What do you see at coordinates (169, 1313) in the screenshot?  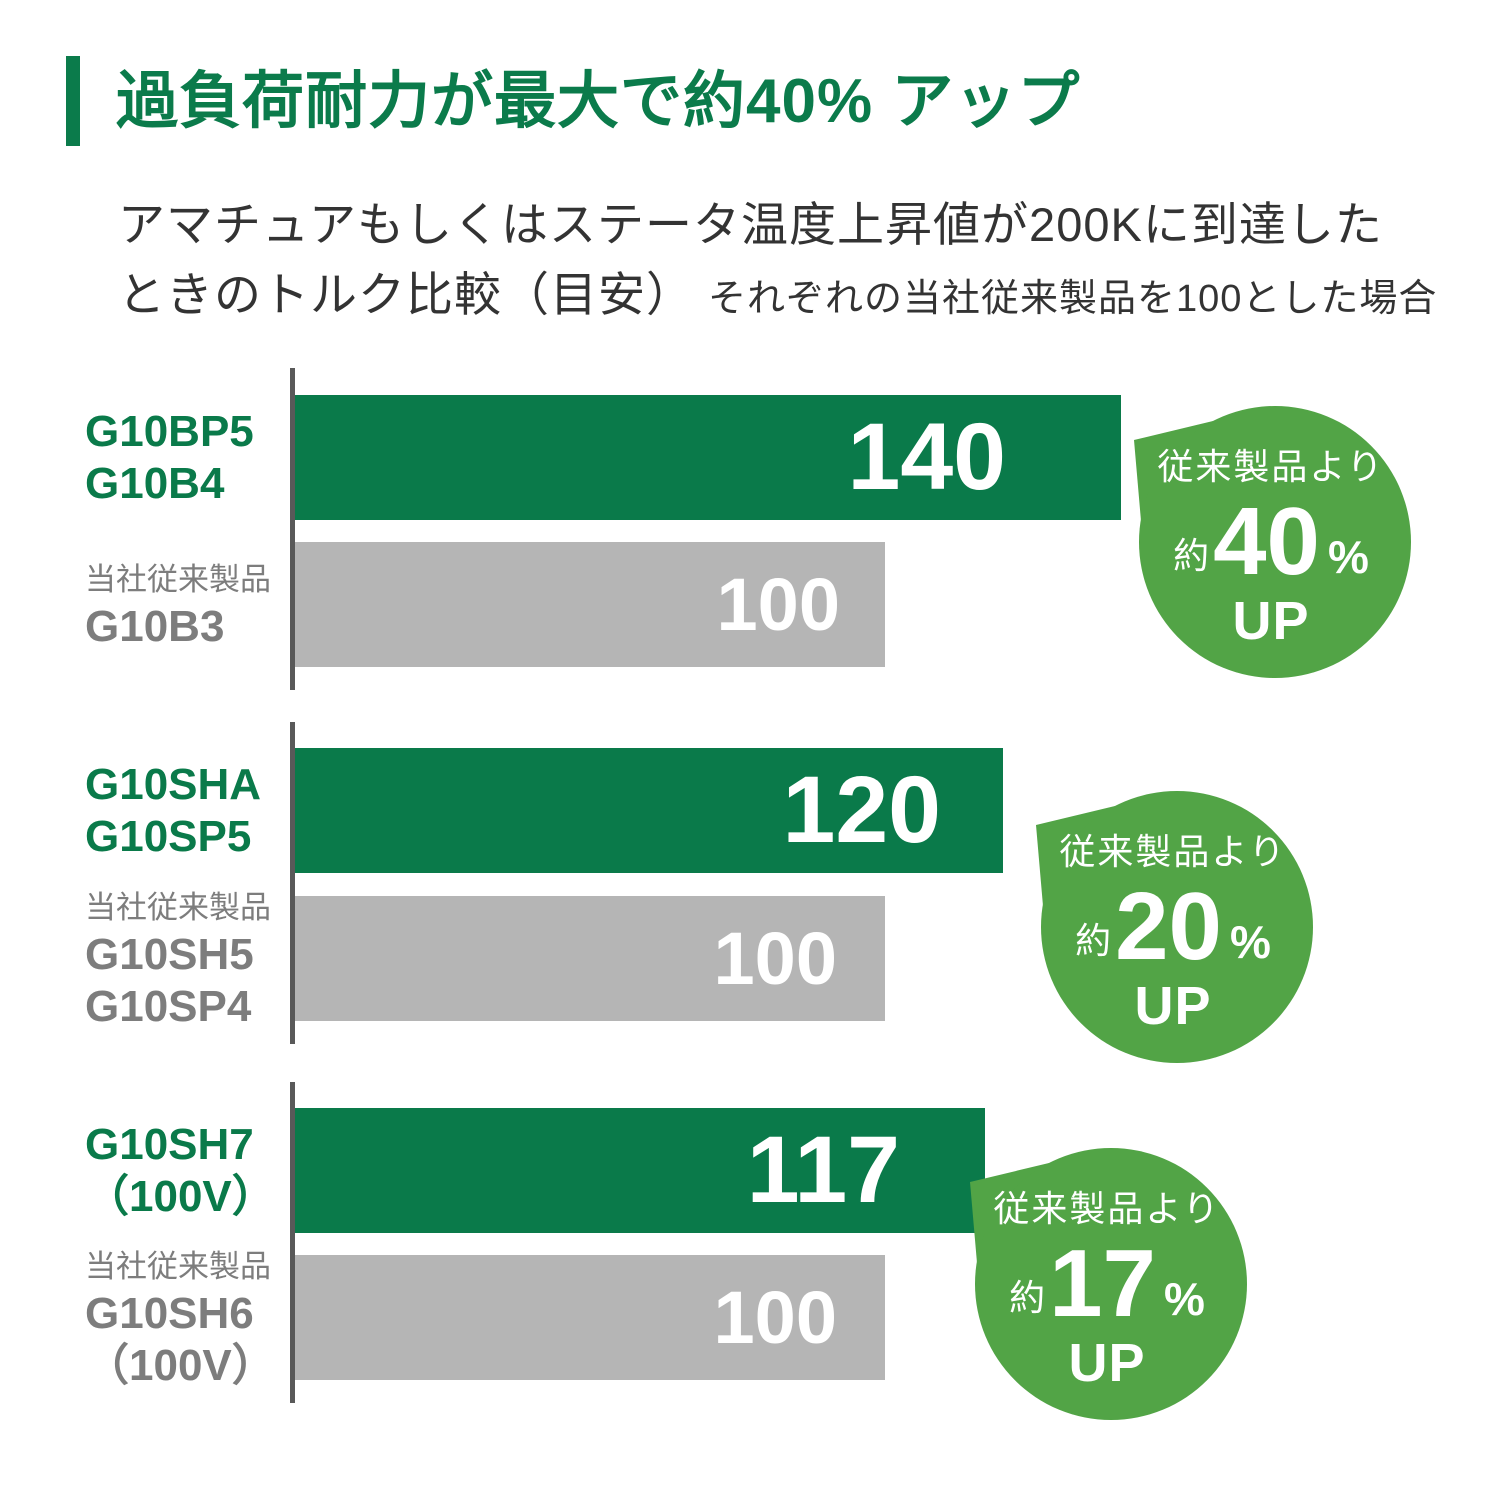 I see `model-label: G10SH6` at bounding box center [169, 1313].